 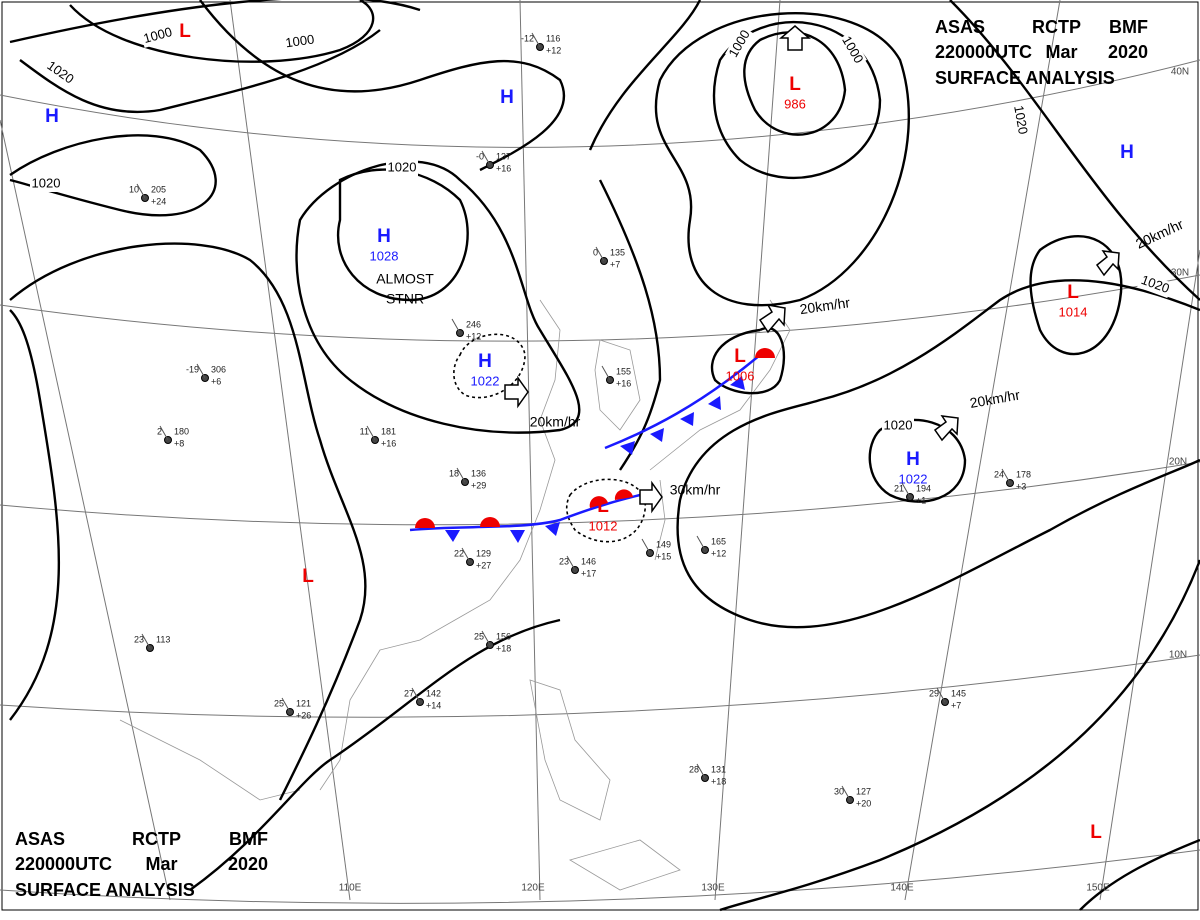 I want to click on fronts, so click(x=592, y=445).